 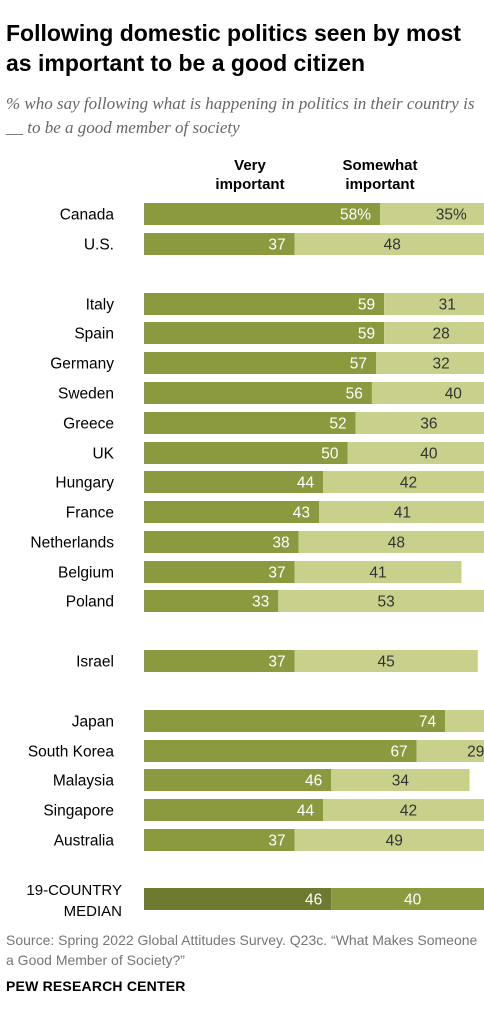 What do you see at coordinates (260, 363) in the screenshot?
I see `bar-very-germany` at bounding box center [260, 363].